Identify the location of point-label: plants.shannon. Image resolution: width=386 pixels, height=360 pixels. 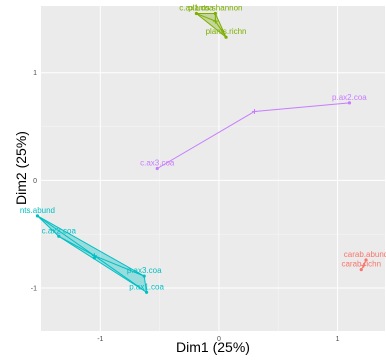
(215, 8).